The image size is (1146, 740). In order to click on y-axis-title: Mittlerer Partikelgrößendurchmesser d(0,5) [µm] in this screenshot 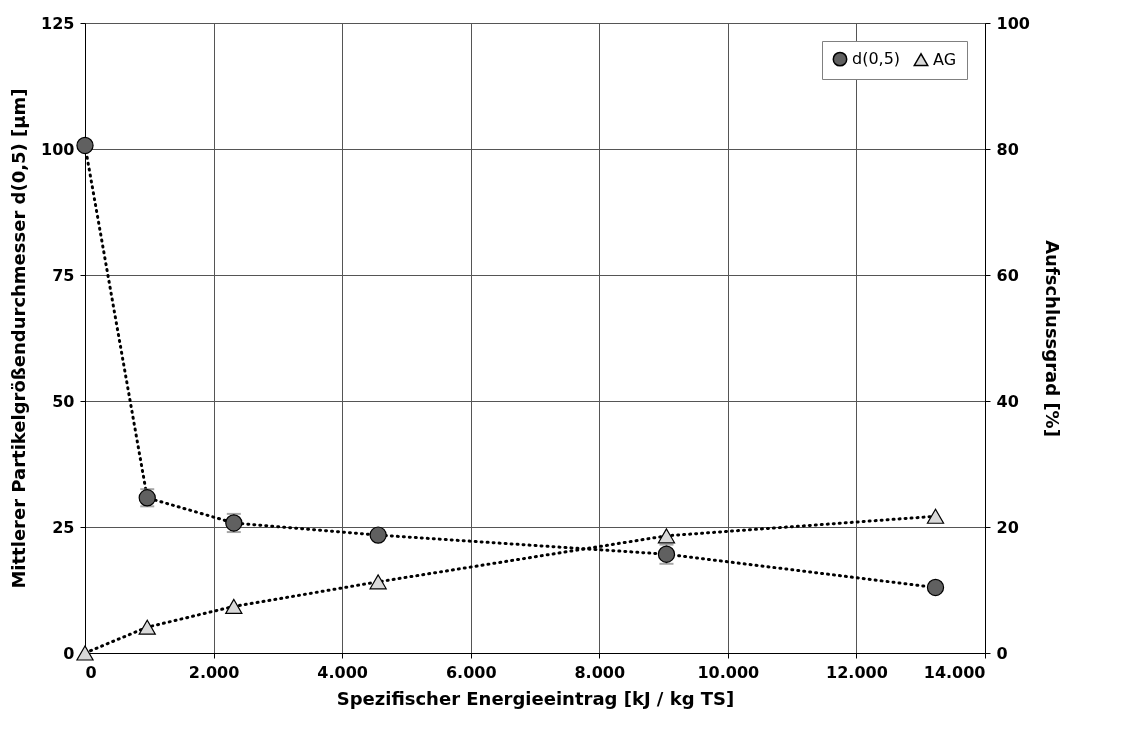, I will do `click(19, 338)`.